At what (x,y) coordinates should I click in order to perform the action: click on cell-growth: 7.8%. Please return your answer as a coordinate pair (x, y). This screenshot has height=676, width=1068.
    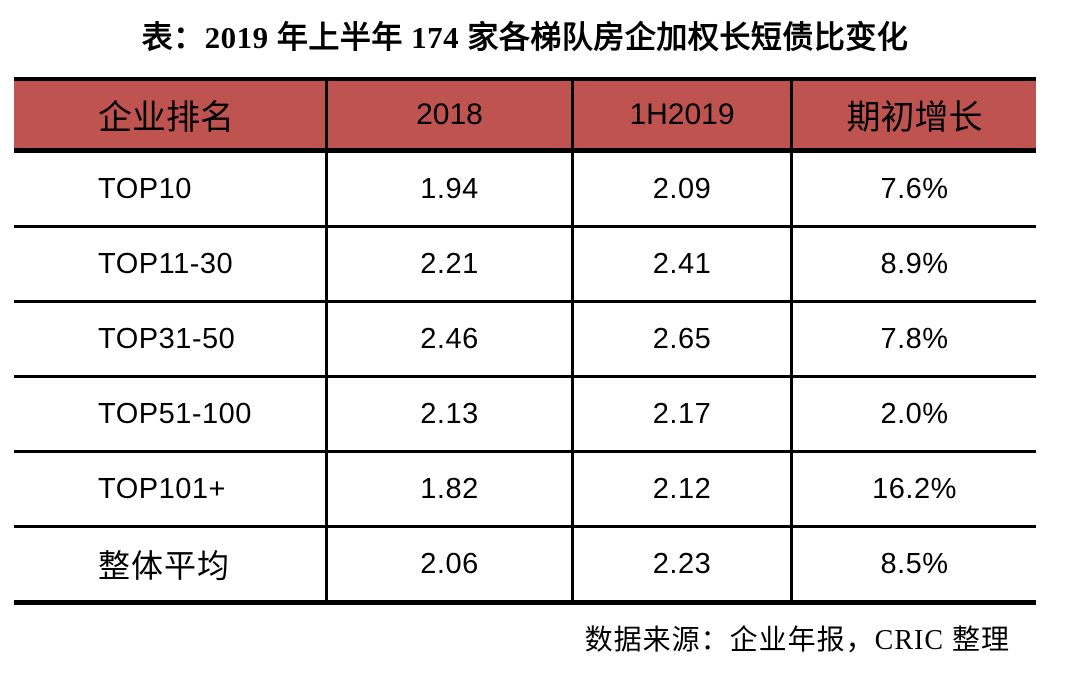
    Looking at the image, I should click on (913, 339).